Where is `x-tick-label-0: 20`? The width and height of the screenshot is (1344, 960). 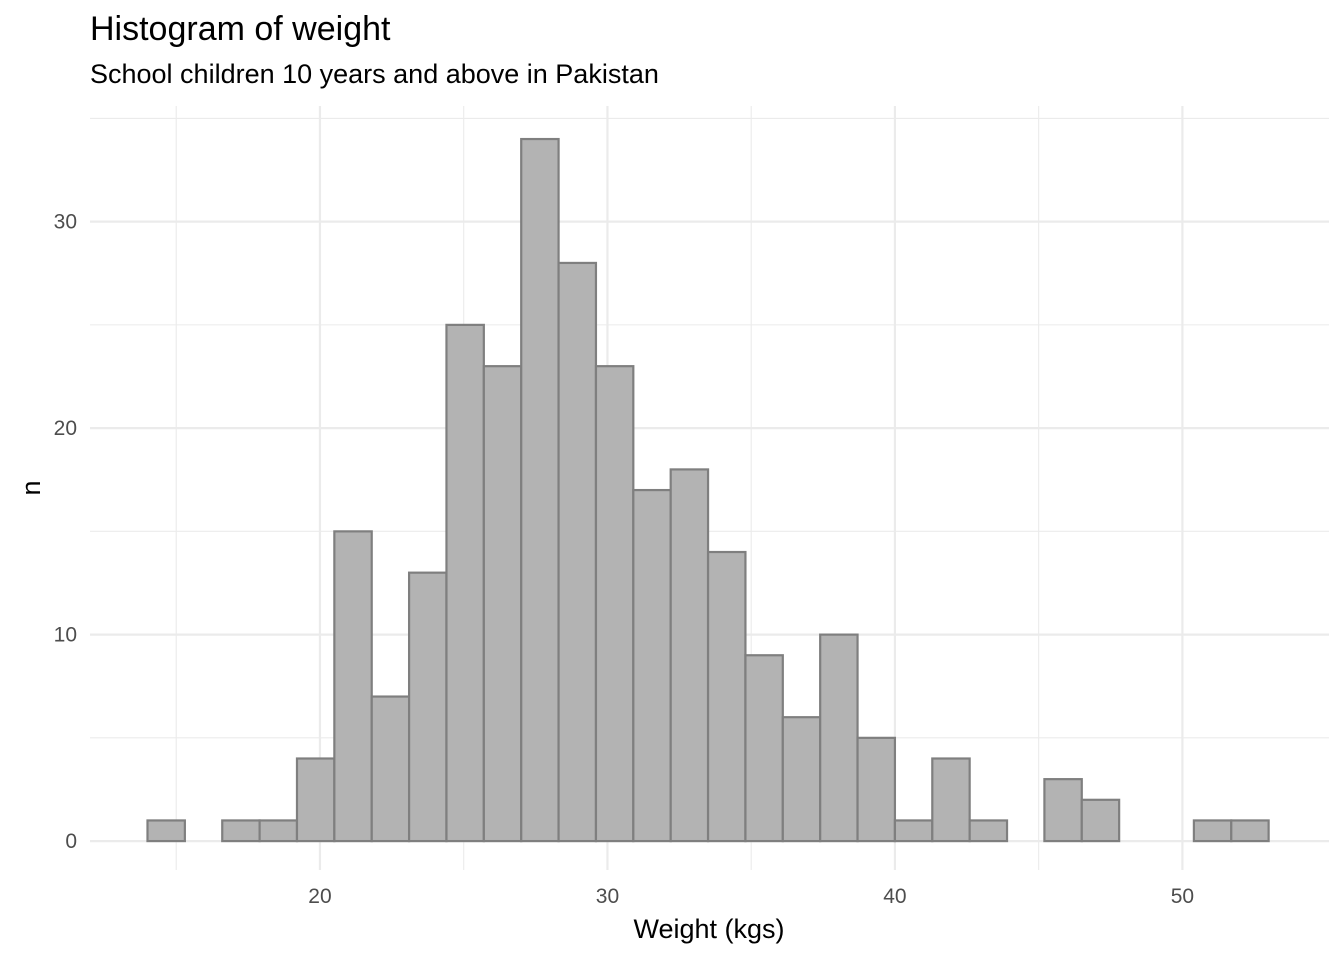
x-tick-label-0: 20 is located at coordinates (319, 896).